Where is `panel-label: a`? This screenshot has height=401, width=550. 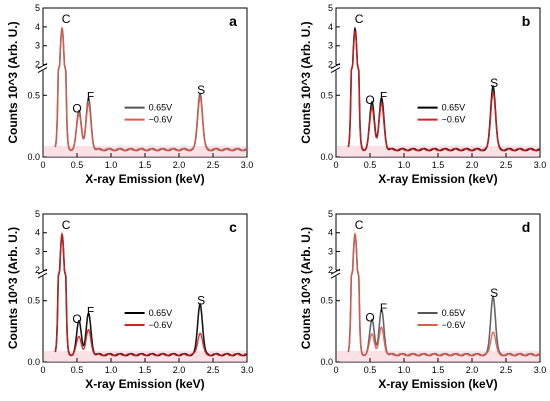
panel-label: a is located at coordinates (233, 21).